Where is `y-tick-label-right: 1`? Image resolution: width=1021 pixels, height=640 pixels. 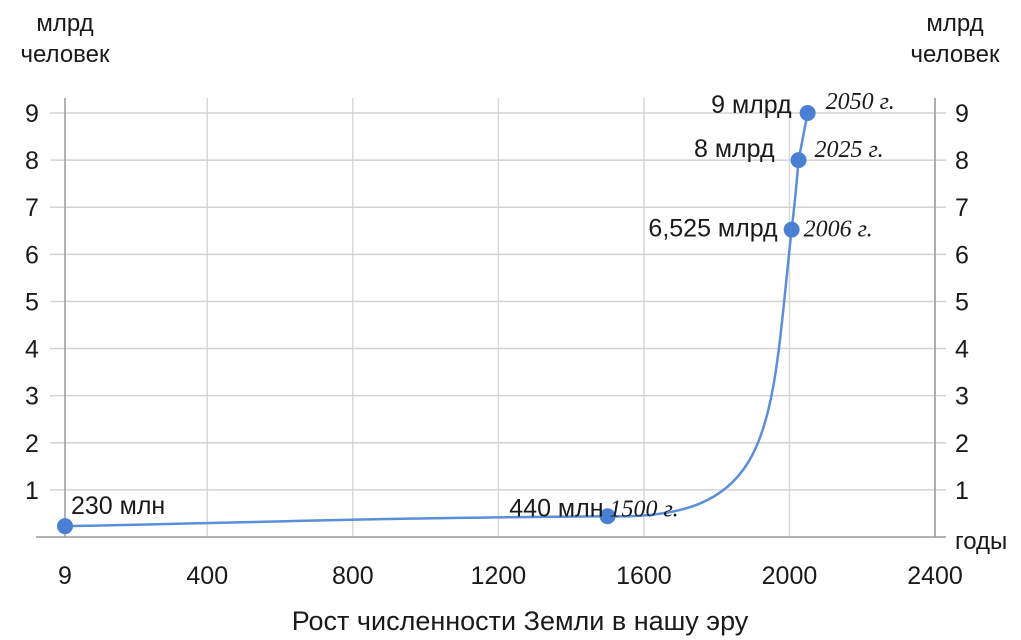 y-tick-label-right: 1 is located at coordinates (962, 491).